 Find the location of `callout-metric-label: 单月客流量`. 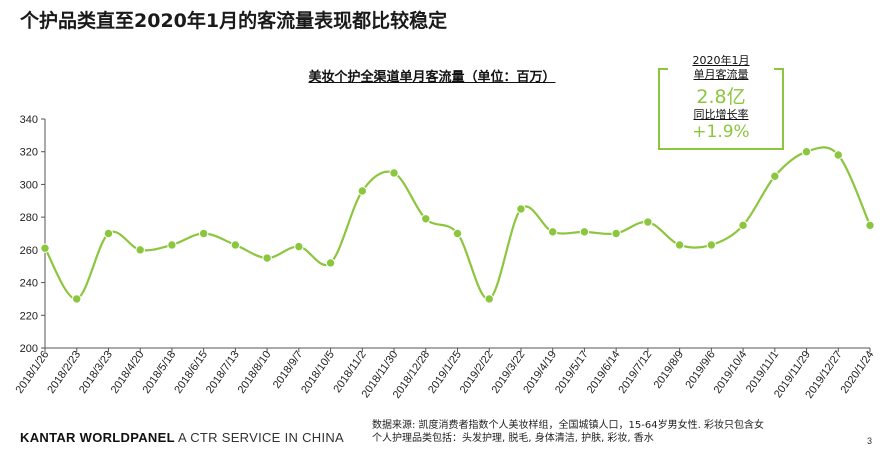

callout-metric-label: 单月客流量 is located at coordinates (721, 74).